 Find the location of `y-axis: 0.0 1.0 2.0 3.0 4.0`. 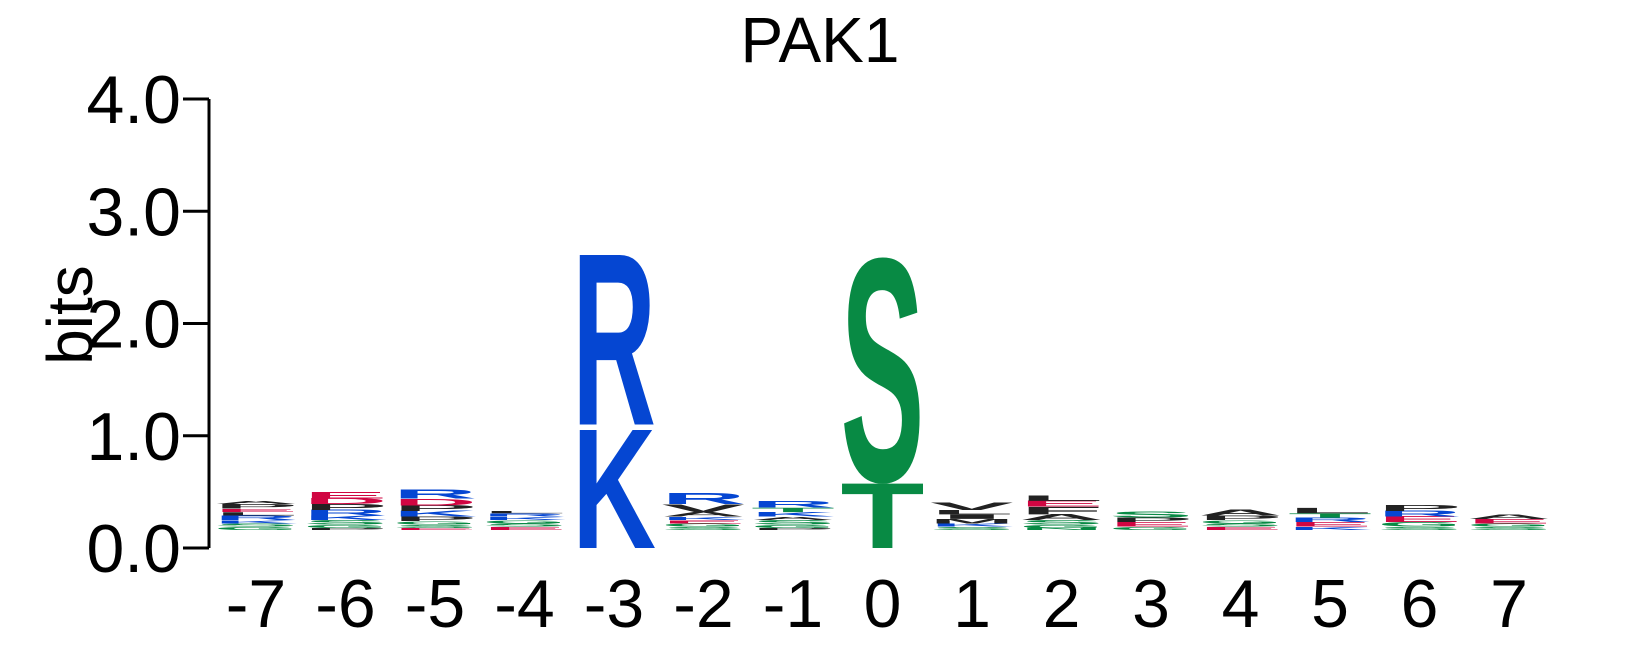

y-axis: 0.0 1.0 2.0 3.0 4.0 is located at coordinates (148, 324).